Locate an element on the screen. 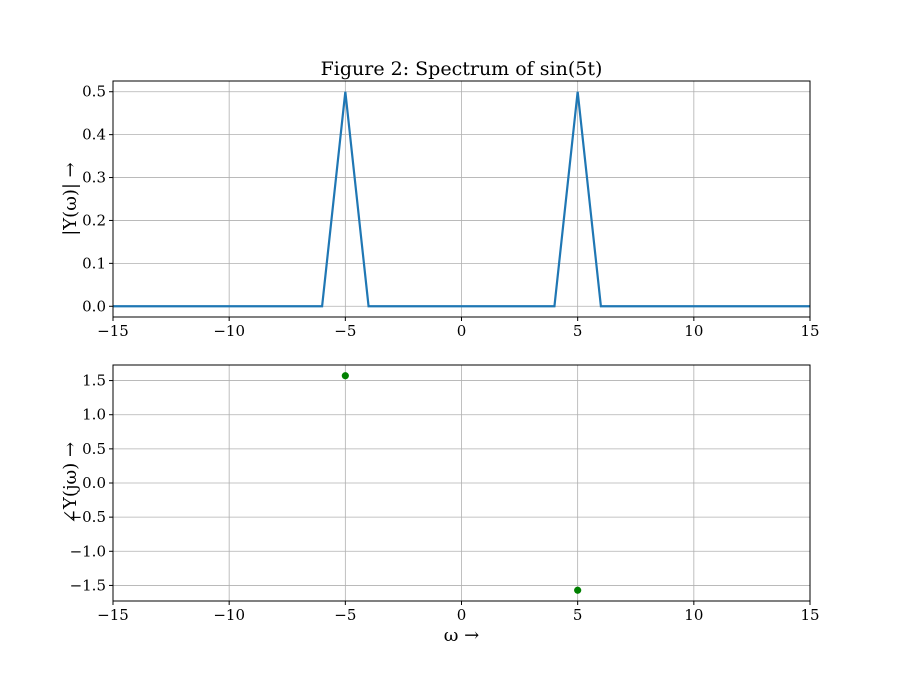  y-axis-label: ∠Y(jω) → is located at coordinates (70, 483).